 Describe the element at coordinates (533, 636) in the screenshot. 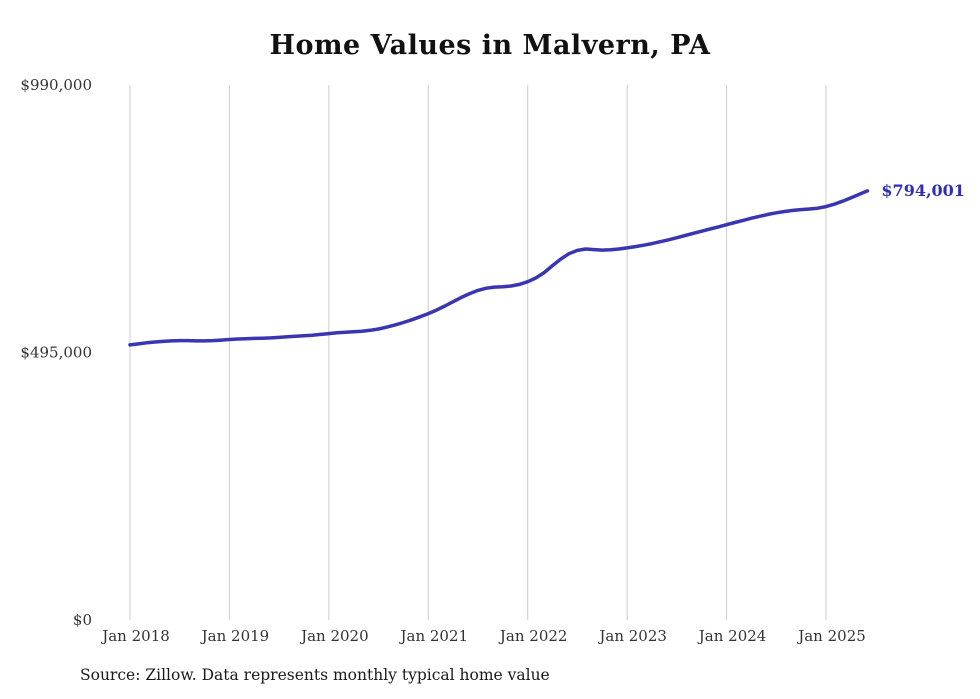

I see `x-axis-tick-label: Jan 2022` at that location.